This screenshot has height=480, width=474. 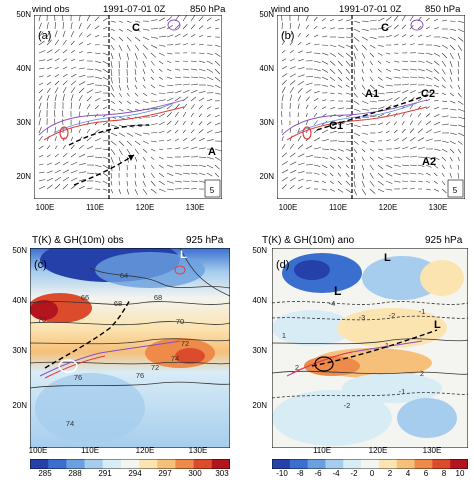 What do you see at coordinates (78, 240) in the screenshot?
I see `panel-c-left-title: T(K) & GH(10m) obs` at bounding box center [78, 240].